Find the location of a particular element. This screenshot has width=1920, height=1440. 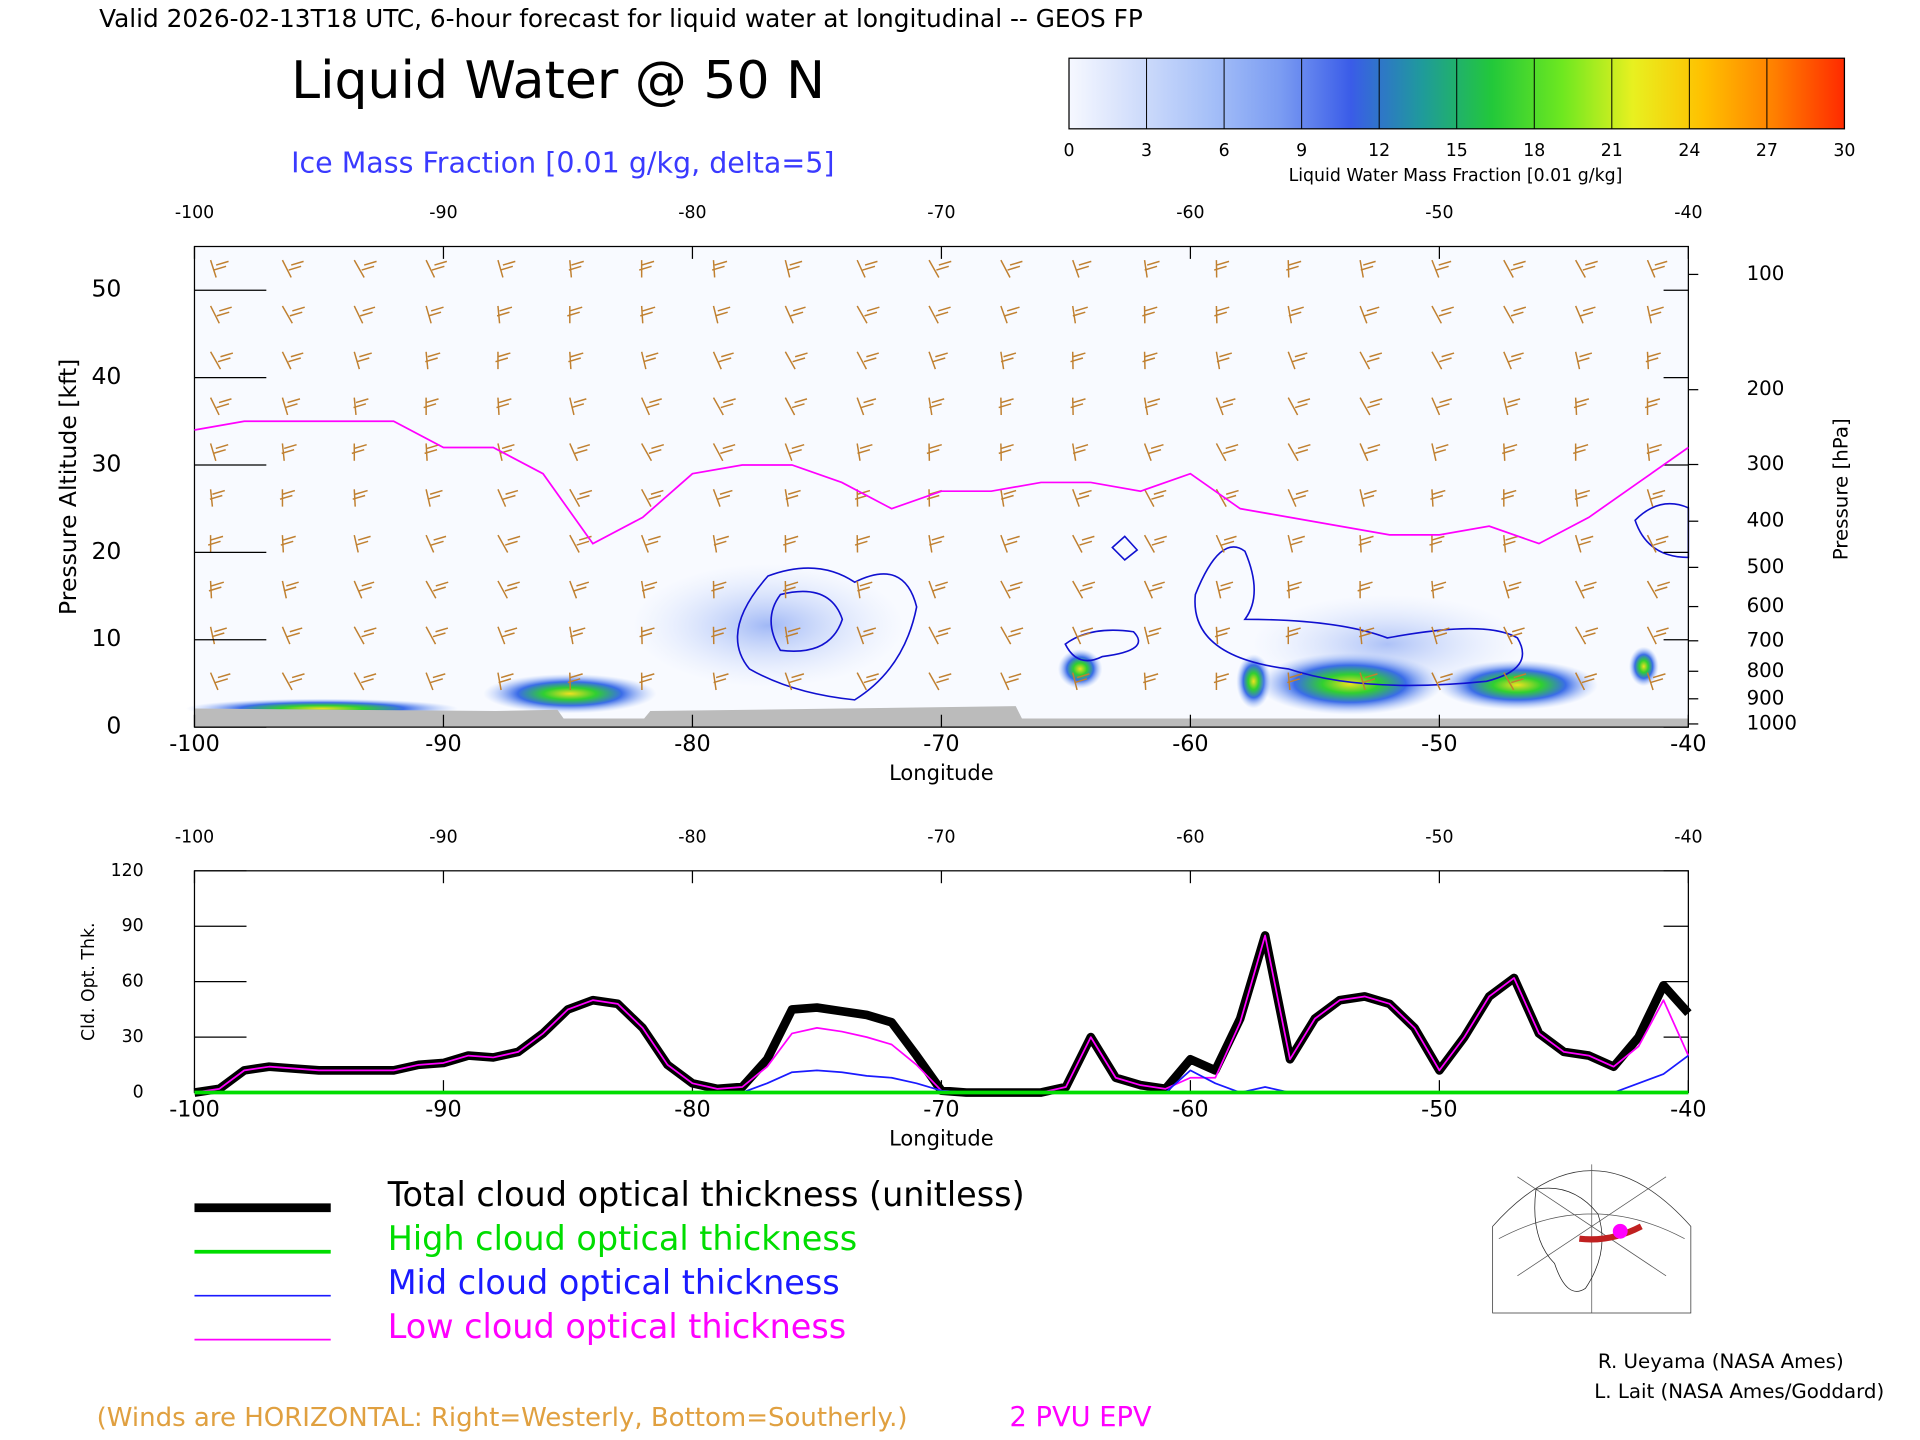

y-tick-label: 10 is located at coordinates (106, 638).